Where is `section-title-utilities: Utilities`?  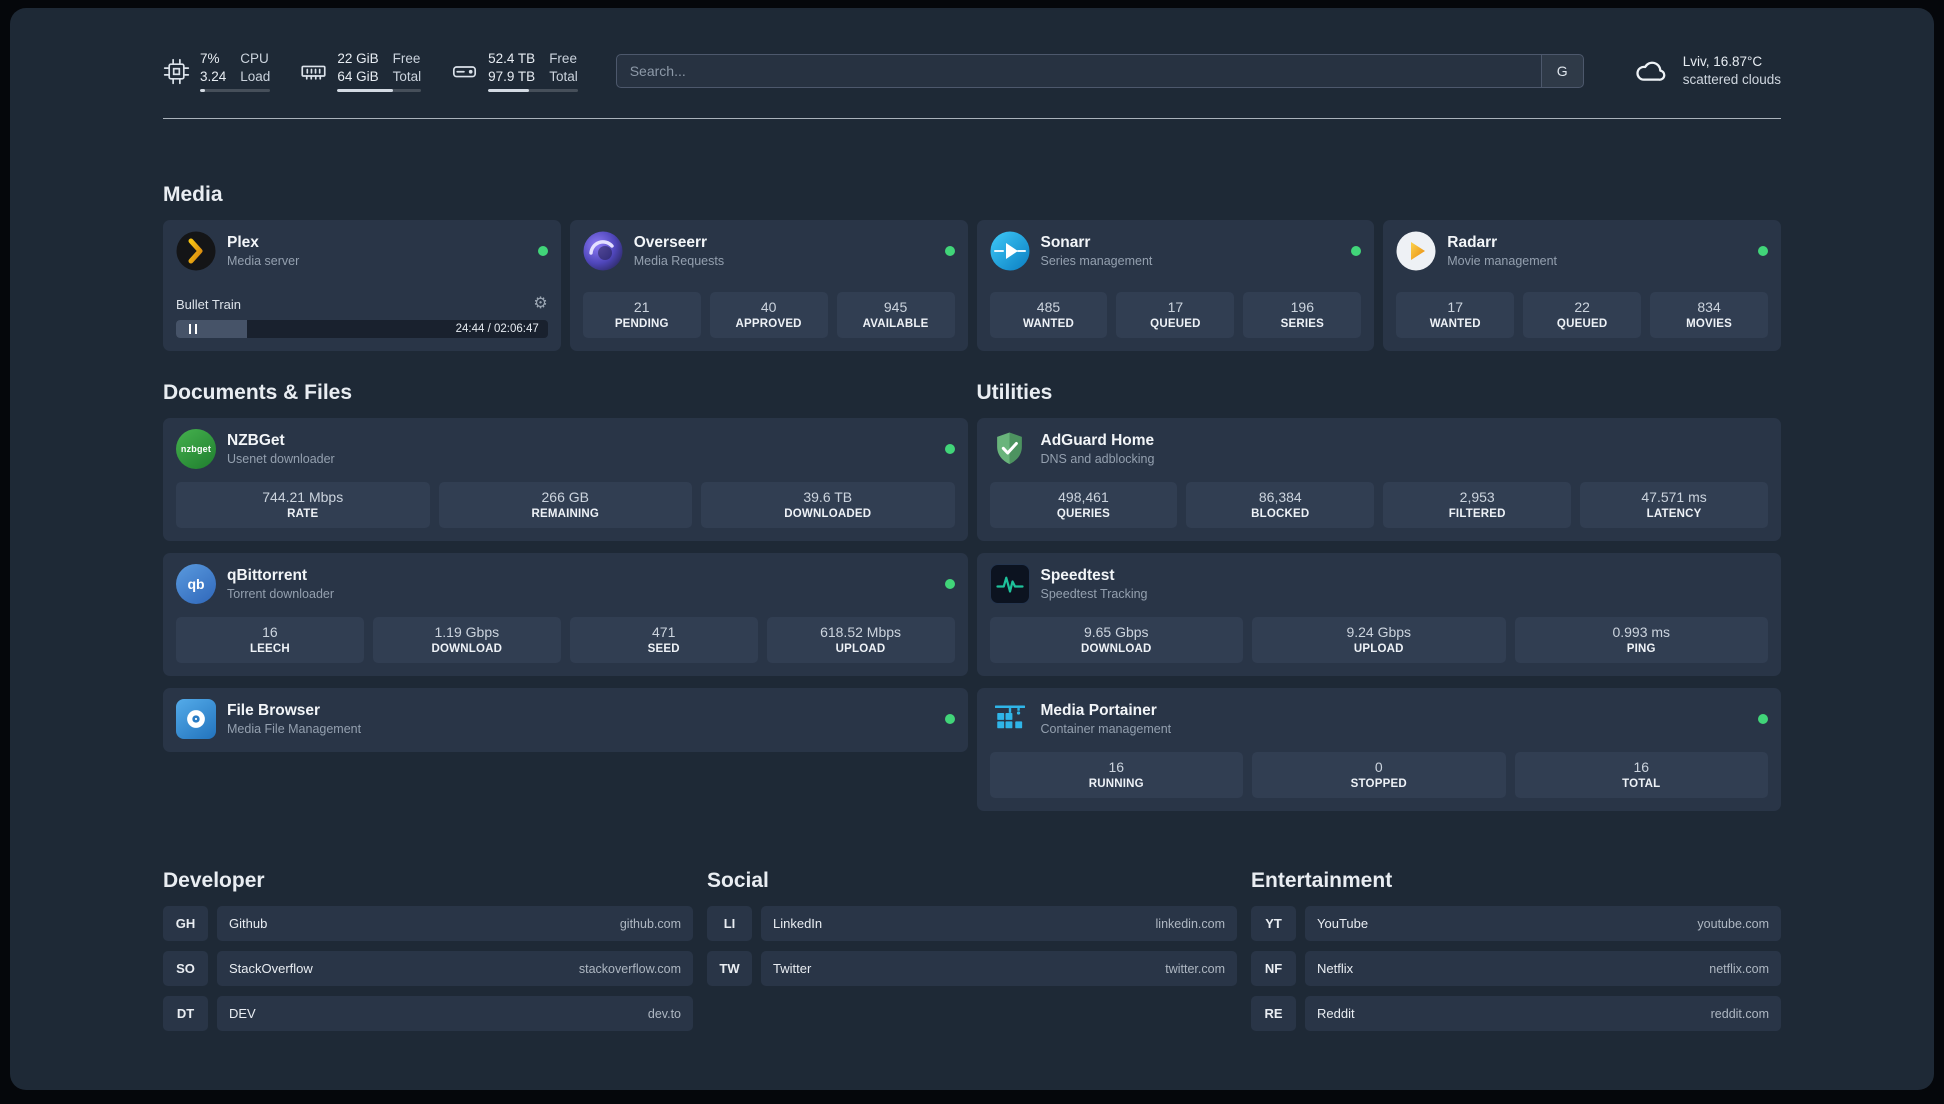 section-title-utilities: Utilities is located at coordinates (1014, 393).